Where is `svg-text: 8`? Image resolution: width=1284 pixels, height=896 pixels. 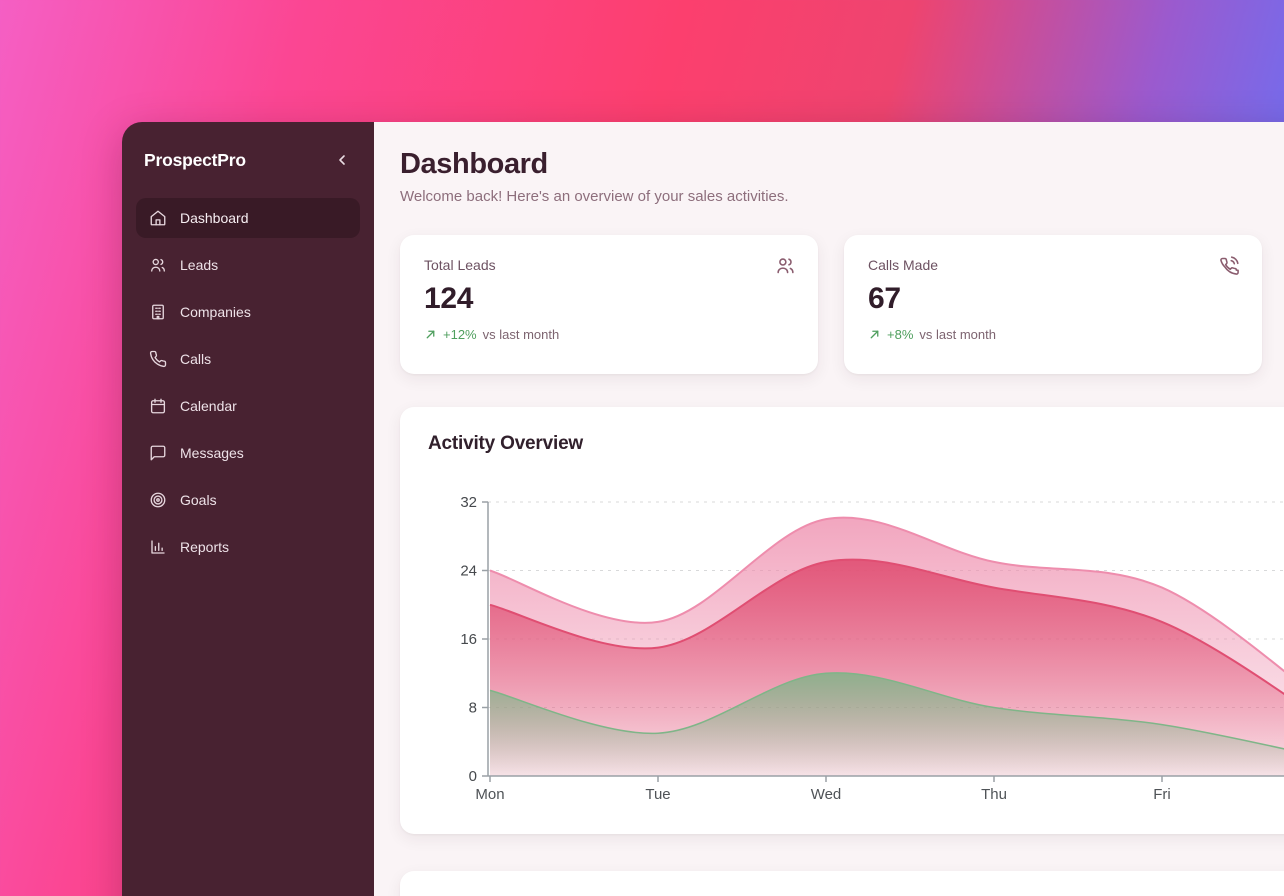 svg-text: 8 is located at coordinates (473, 708).